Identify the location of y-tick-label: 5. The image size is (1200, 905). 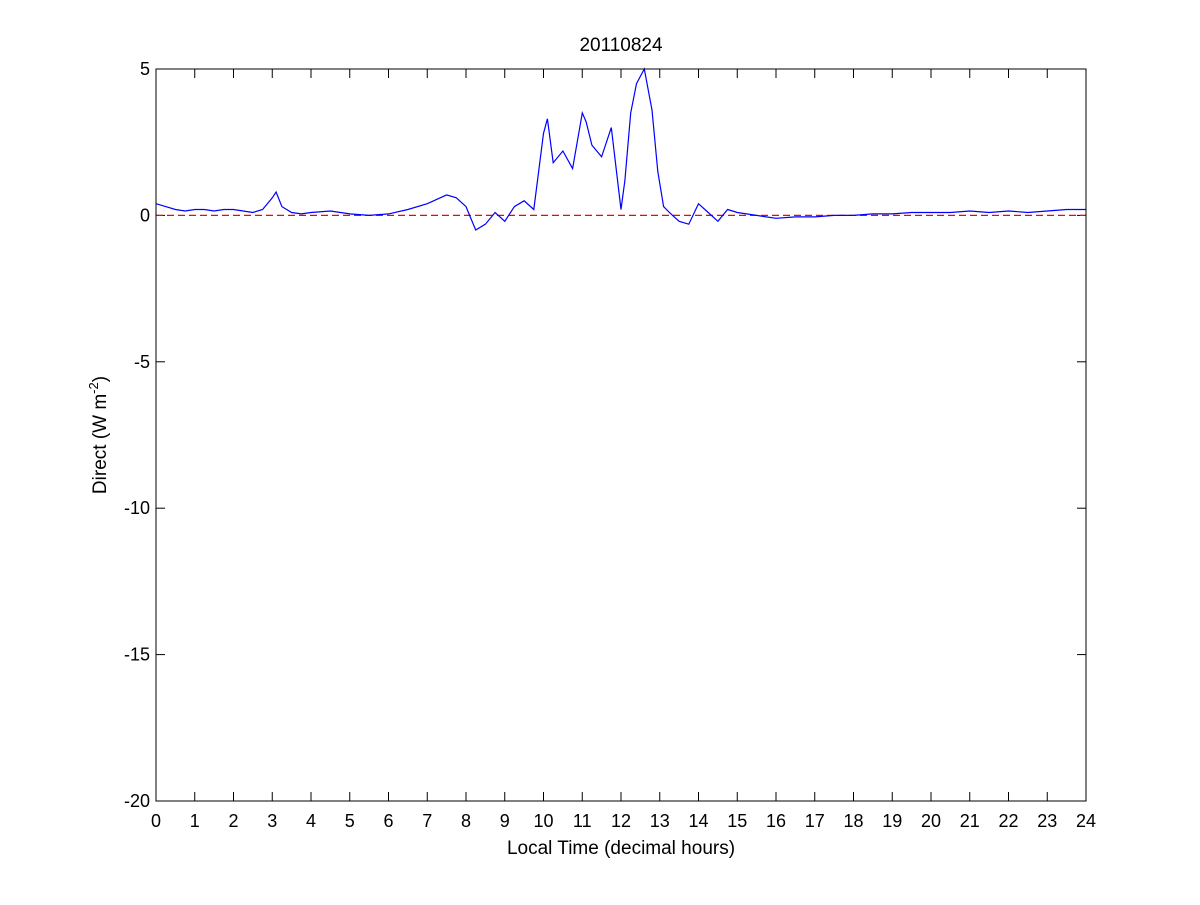
(145, 69).